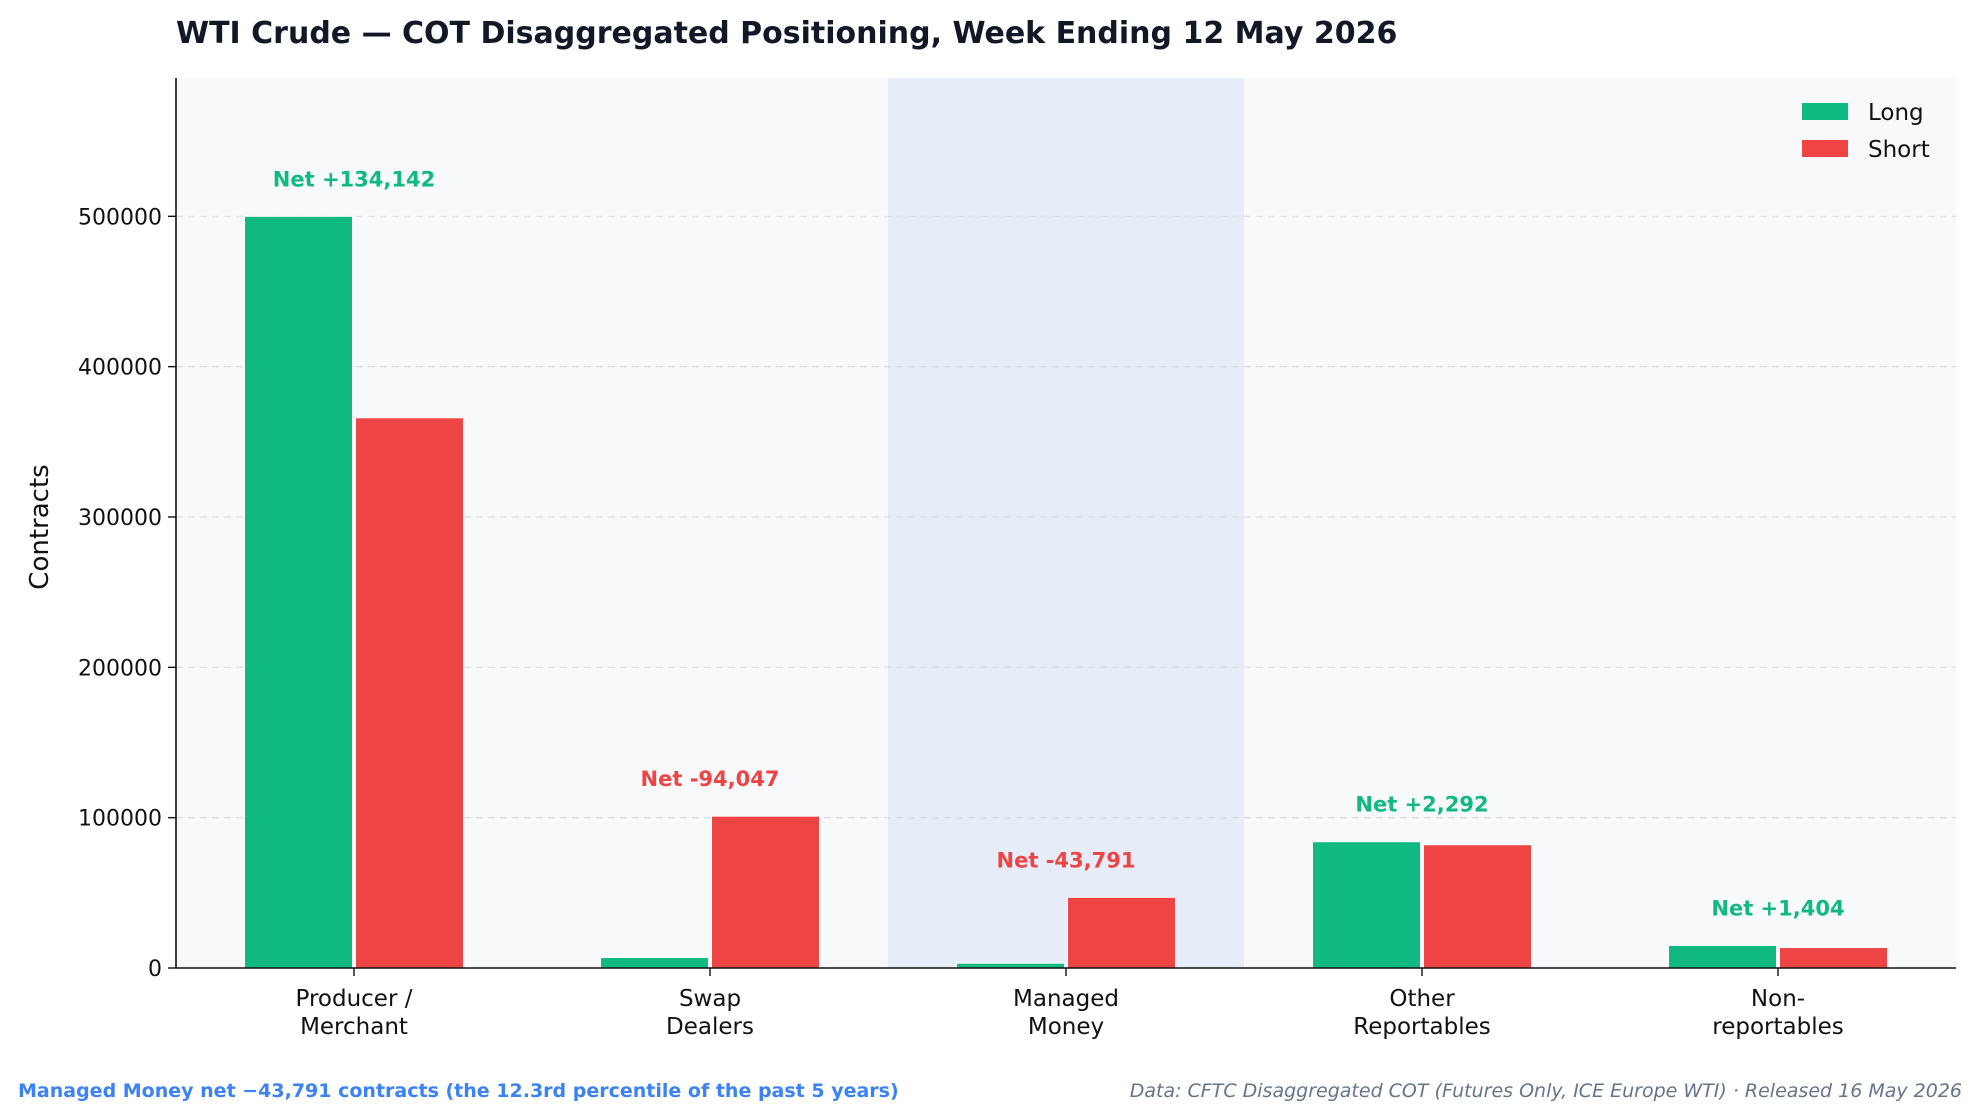 Image resolution: width=1976 pixels, height=1115 pixels. Describe the element at coordinates (1422, 999) in the screenshot. I see `x-category-line-3-0: Other` at that location.